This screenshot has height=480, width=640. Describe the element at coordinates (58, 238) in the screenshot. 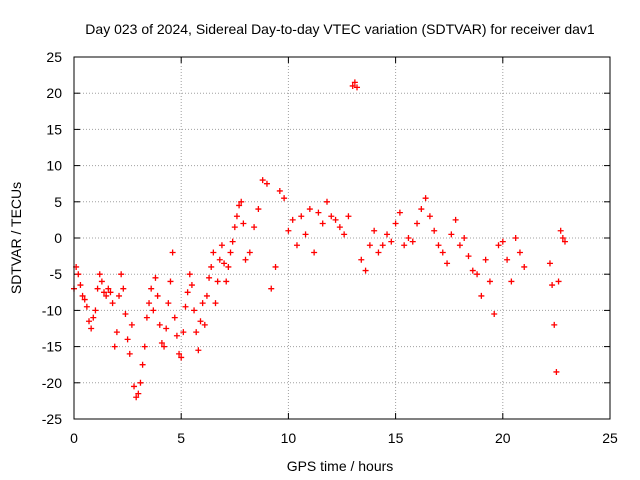

I see `y-tick-label: 0` at that location.